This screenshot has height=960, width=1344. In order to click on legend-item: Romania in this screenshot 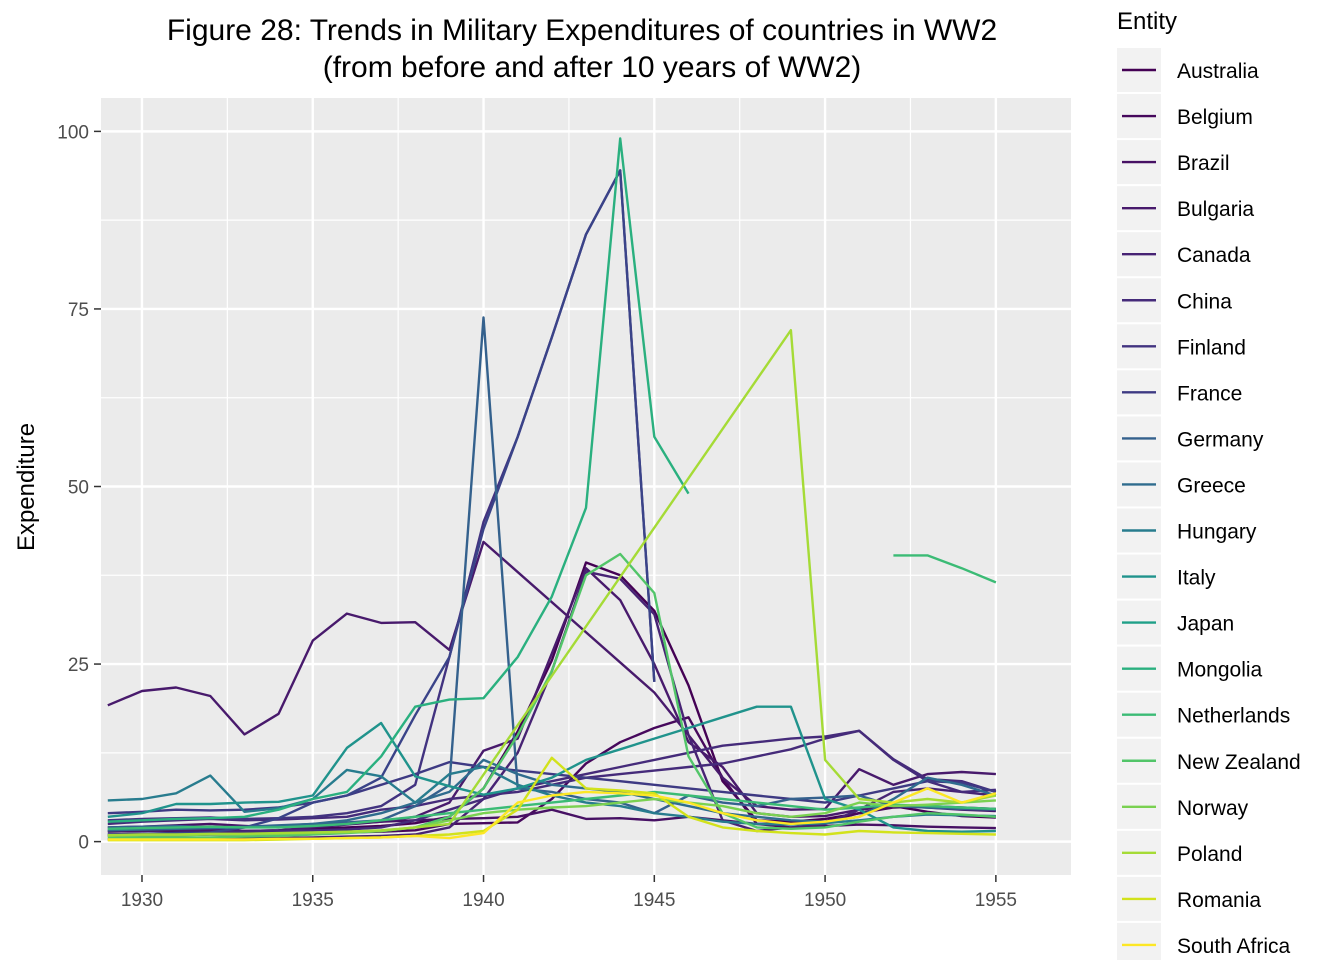, I will do `click(1189, 898)`.